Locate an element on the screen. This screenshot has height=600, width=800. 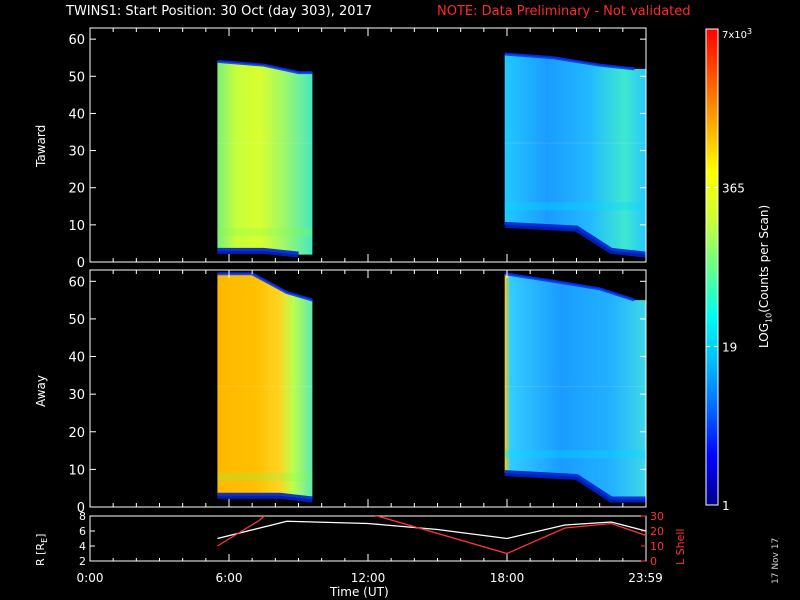
series-lshell is located at coordinates (431, 535).